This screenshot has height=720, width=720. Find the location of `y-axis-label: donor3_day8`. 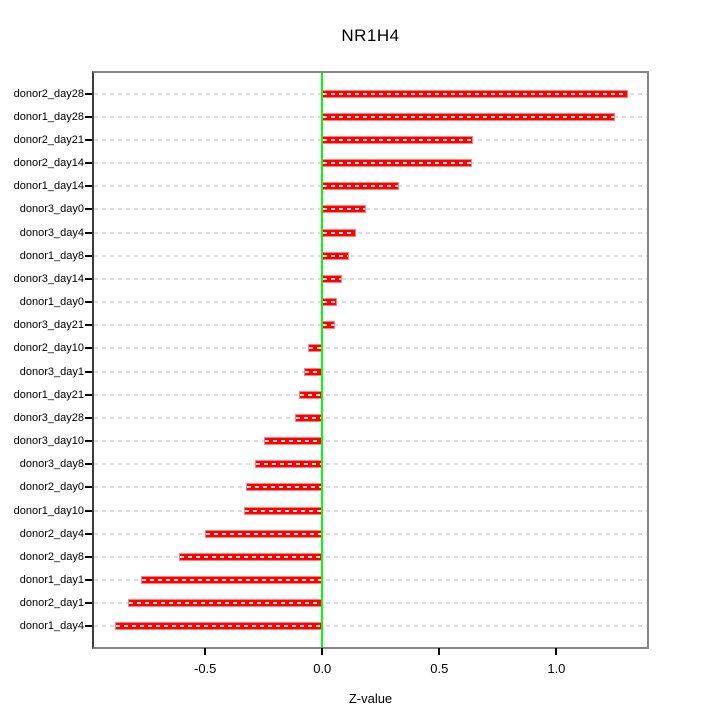

y-axis-label: donor3_day8 is located at coordinates (51, 464).